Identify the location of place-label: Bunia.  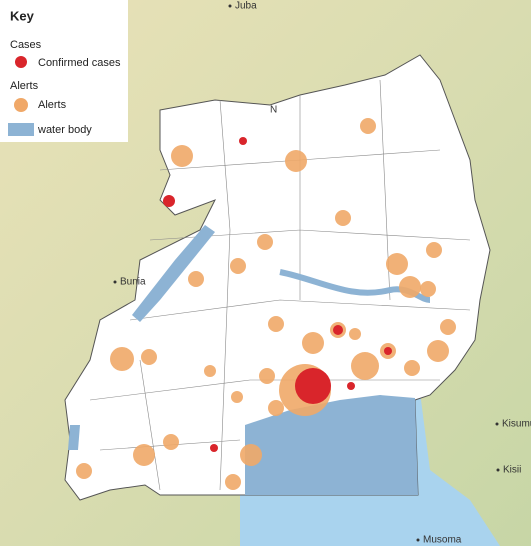
(133, 282).